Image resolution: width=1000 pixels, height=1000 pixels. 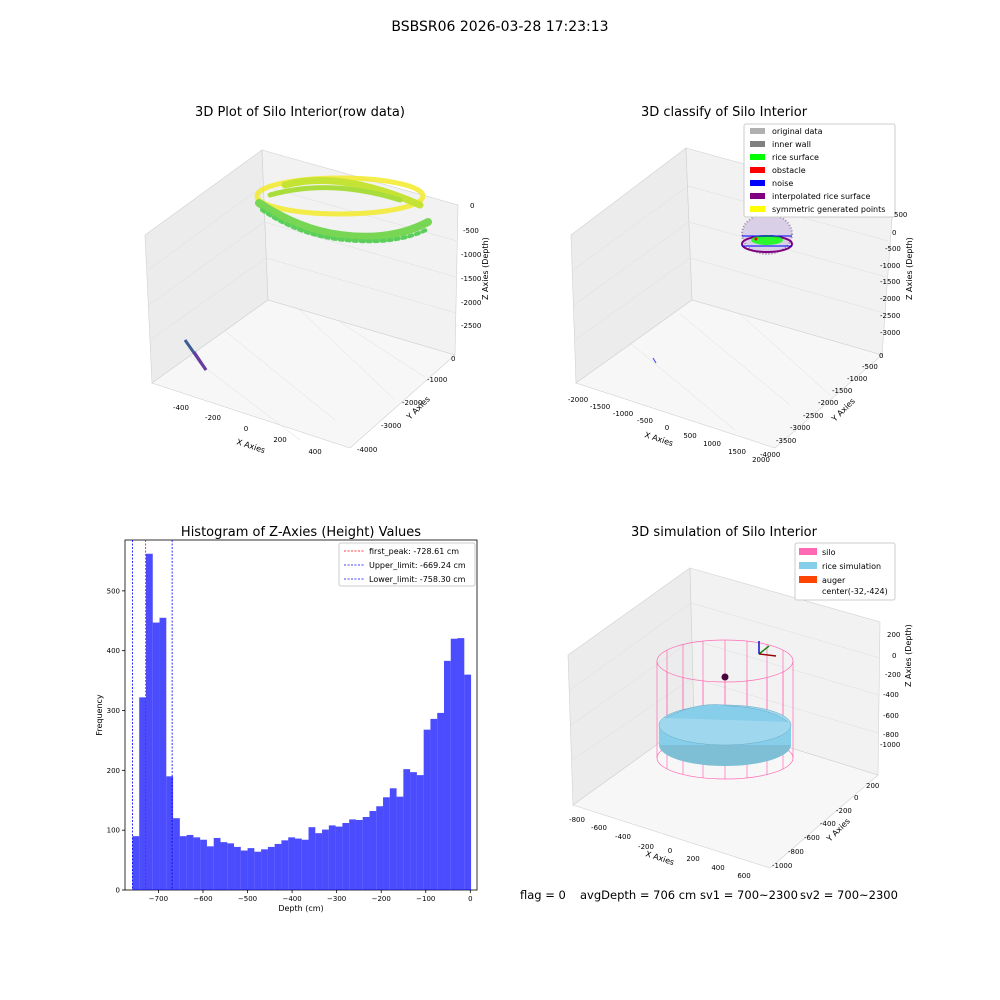 I want to click on histogram-reference-lines, so click(x=152, y=715).